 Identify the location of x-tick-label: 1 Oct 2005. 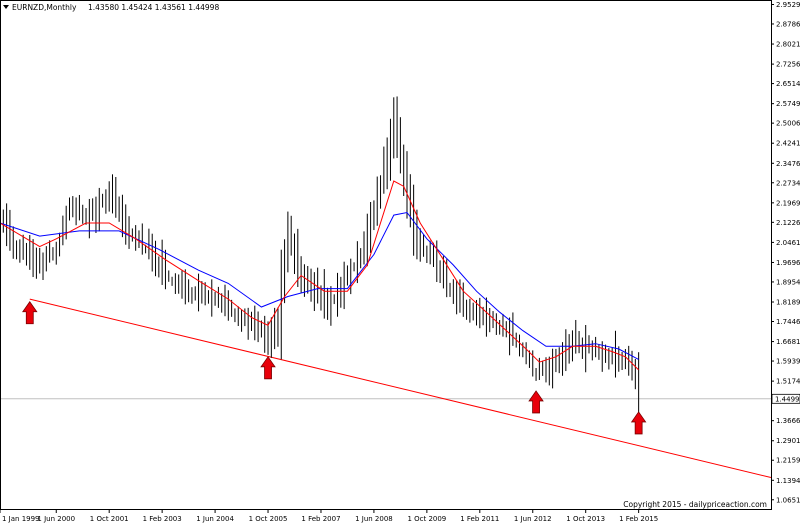
(268, 519).